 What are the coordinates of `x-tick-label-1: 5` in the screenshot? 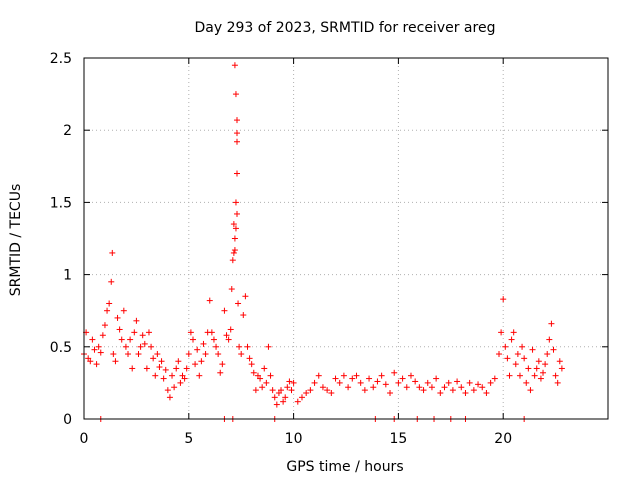 It's located at (188, 439).